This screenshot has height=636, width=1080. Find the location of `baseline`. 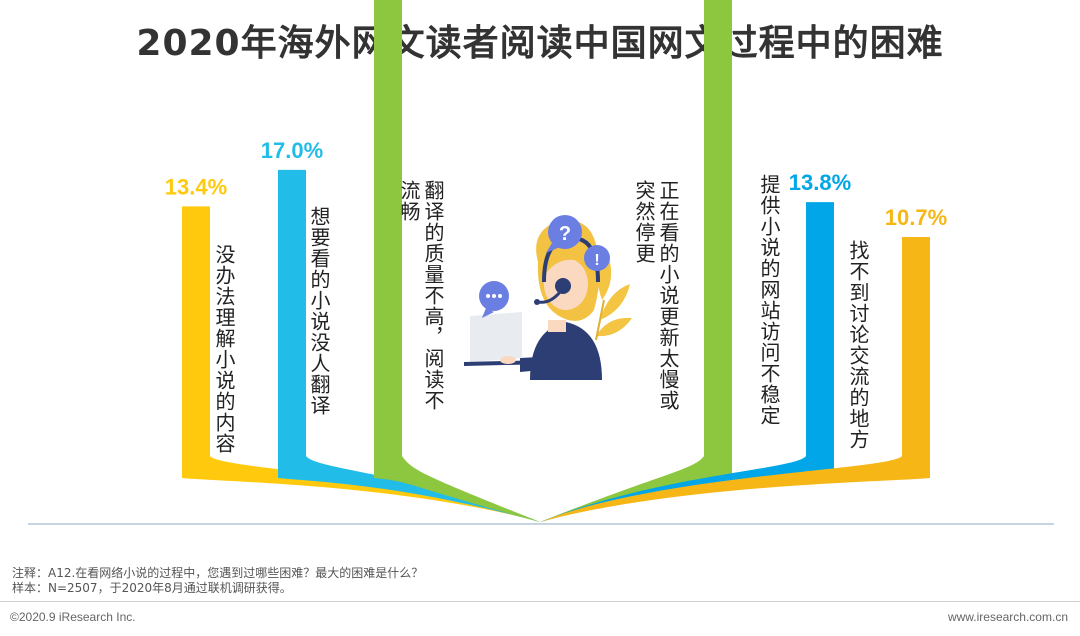

baseline is located at coordinates (541, 524).